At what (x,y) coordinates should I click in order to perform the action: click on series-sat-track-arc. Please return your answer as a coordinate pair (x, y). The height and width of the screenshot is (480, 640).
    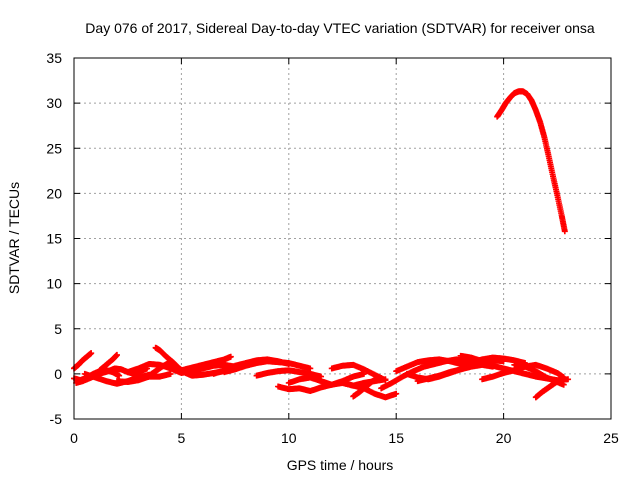
    Looking at the image, I should click on (531, 161).